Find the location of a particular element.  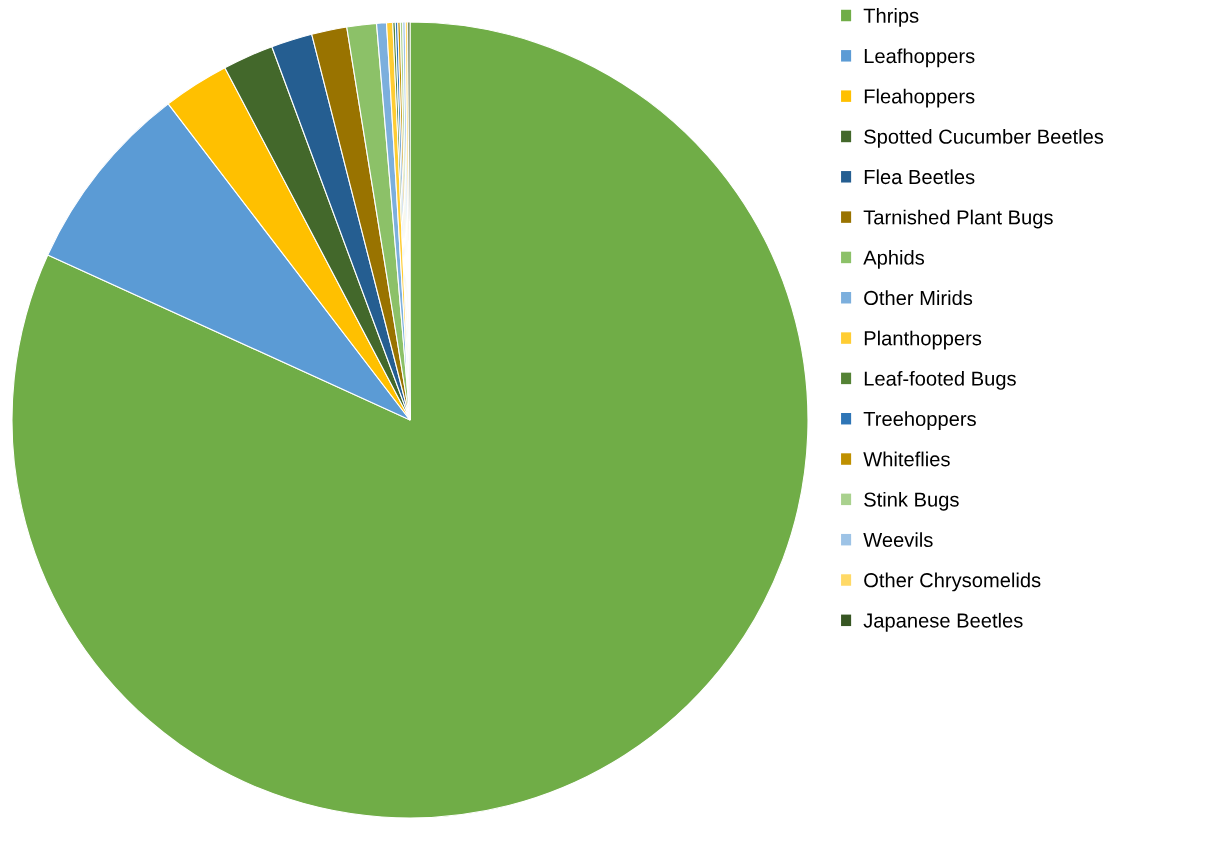

legend-label: Spotted Cucumber Beetles is located at coordinates (984, 138).